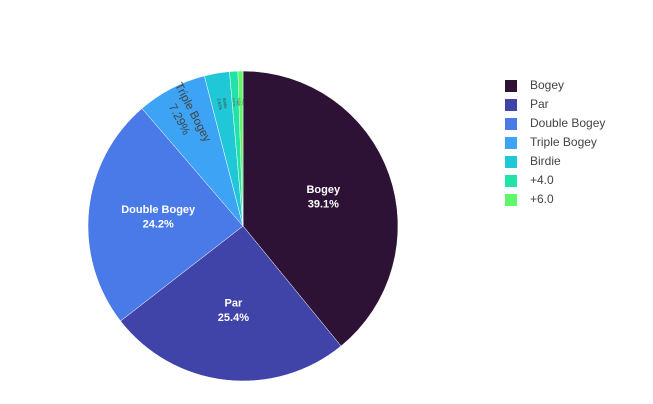  Describe the element at coordinates (547, 85) in the screenshot. I see `legend-label: Bogey` at that location.